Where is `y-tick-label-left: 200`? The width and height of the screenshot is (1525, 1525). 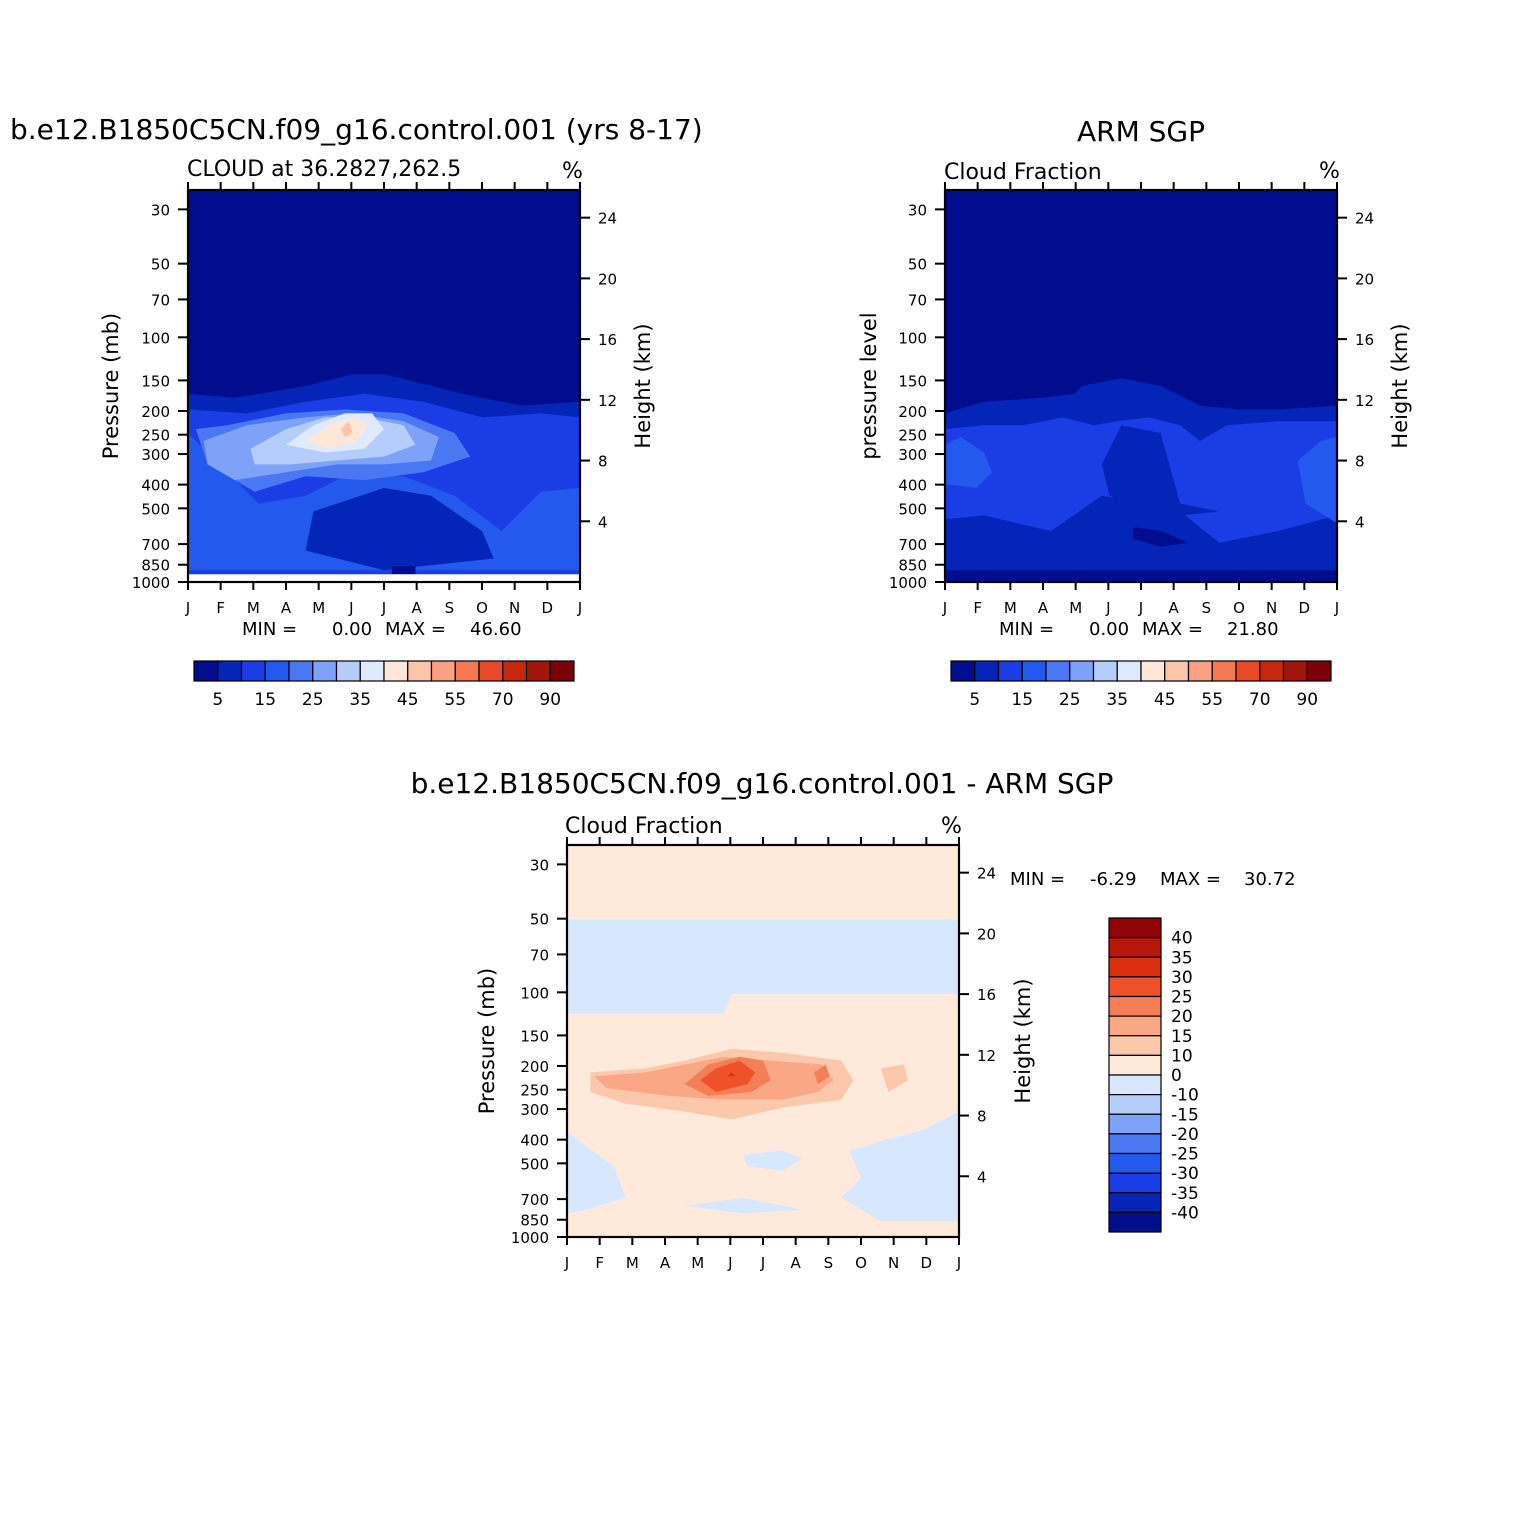
y-tick-label-left: 200 is located at coordinates (912, 412).